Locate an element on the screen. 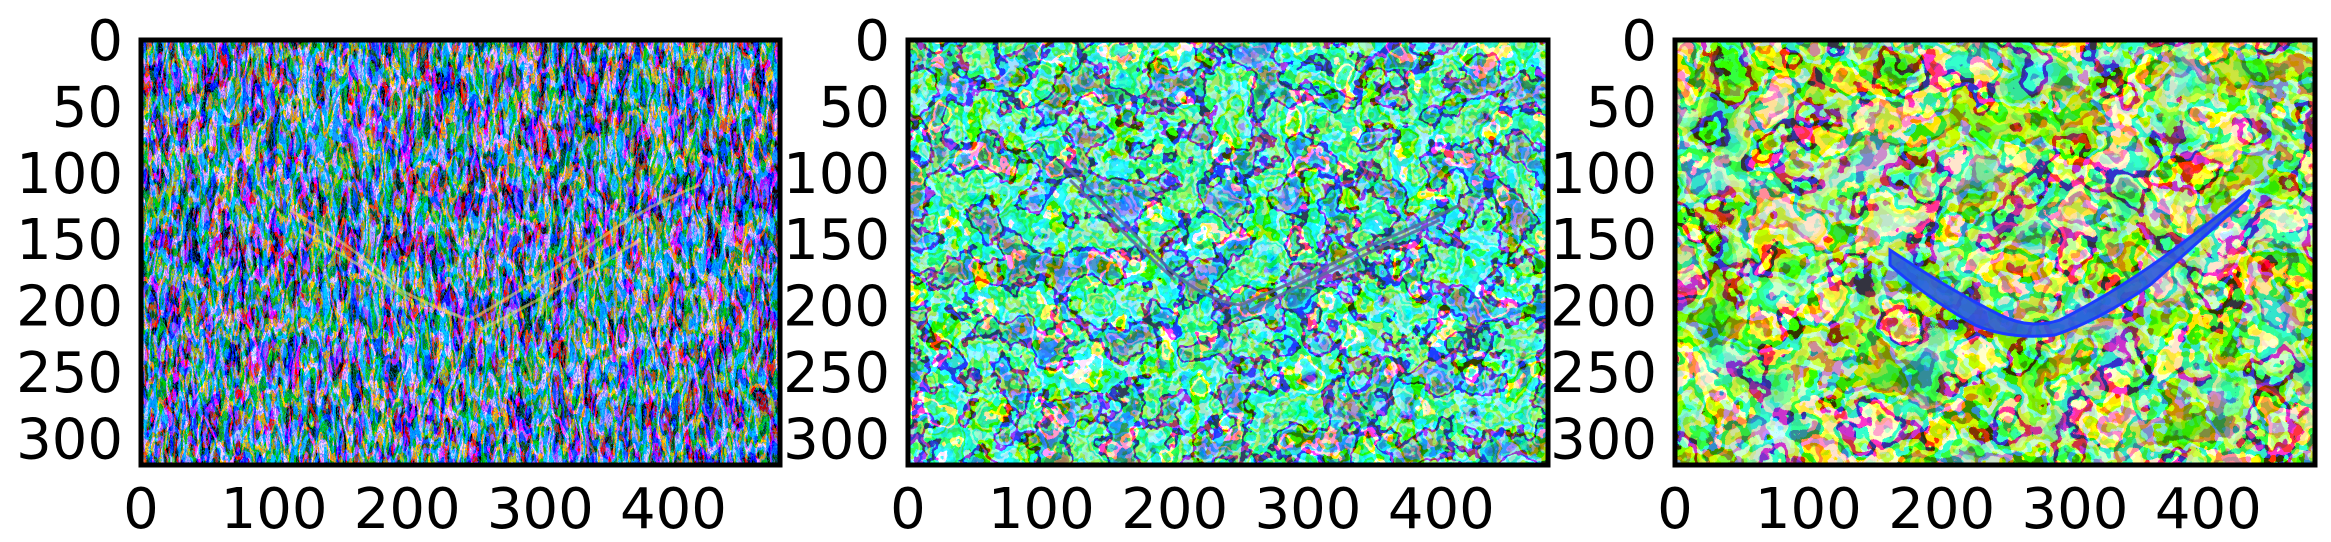 This screenshot has width=2331, height=542. x-tick-label-middle-0: 0 is located at coordinates (908, 509).